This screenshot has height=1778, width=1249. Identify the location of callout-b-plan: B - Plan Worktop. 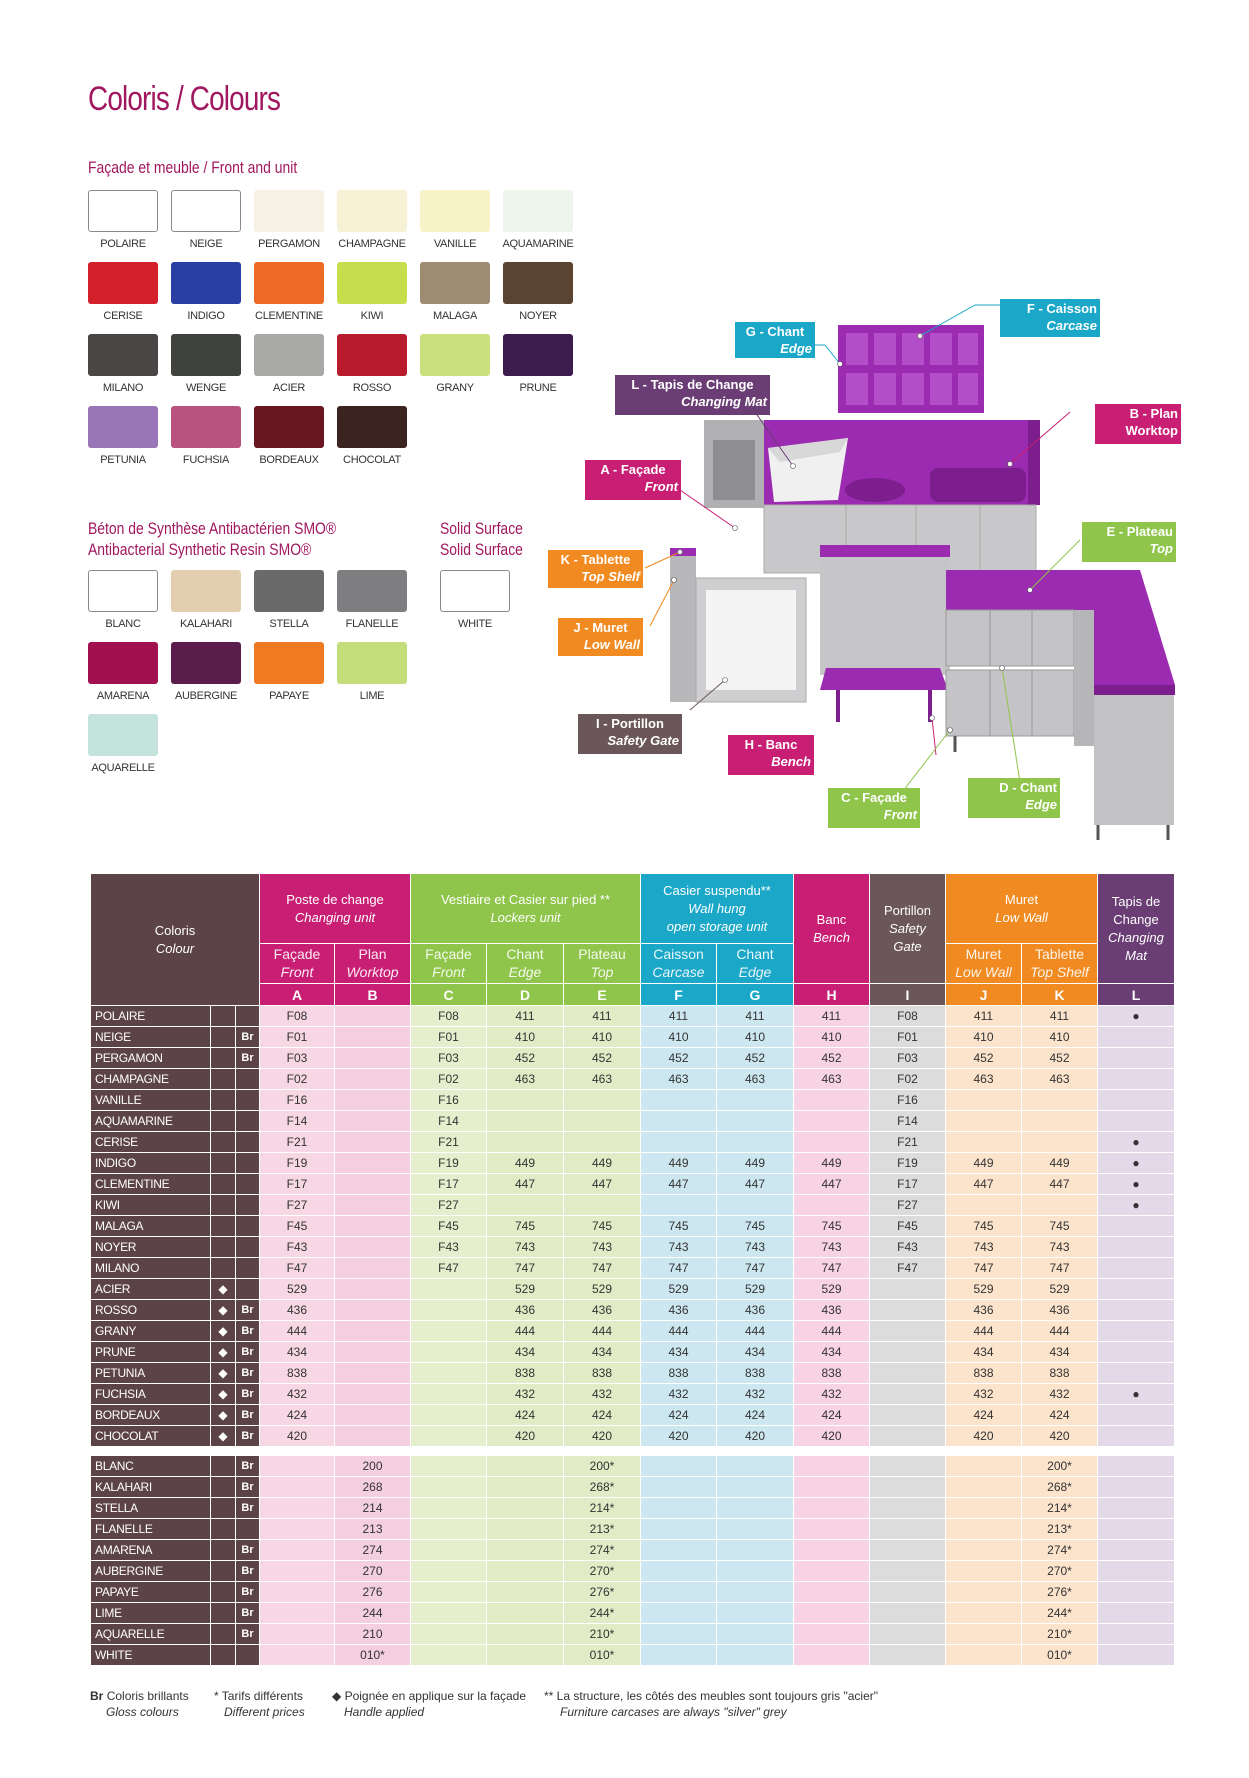
(1138, 424).